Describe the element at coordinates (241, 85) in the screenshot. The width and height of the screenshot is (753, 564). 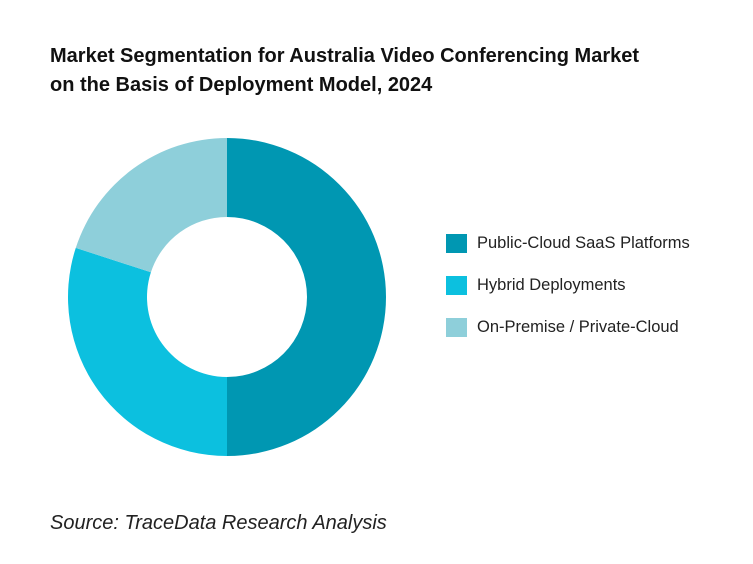
I see `chart-title-line-2: on the Basis of Deployment Model, 2024` at that location.